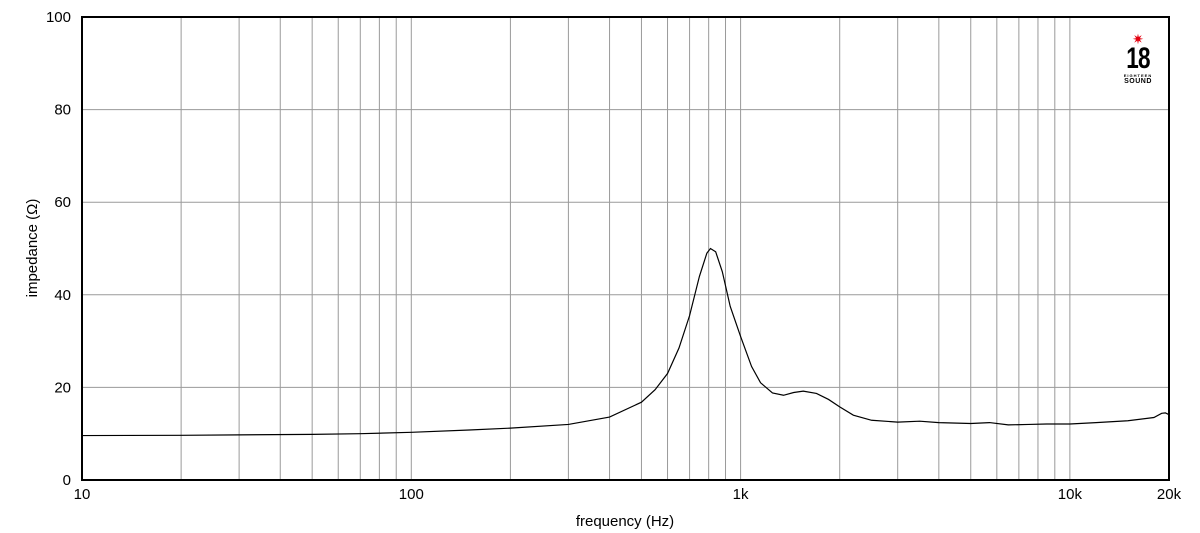  What do you see at coordinates (625, 521) in the screenshot?
I see `x-axis-label: frequency (Hz)` at bounding box center [625, 521].